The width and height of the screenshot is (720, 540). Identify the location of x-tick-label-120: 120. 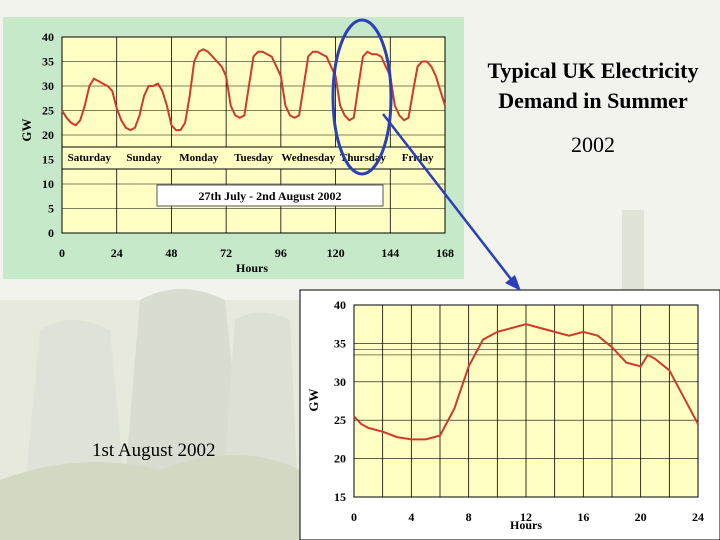
(336, 253).